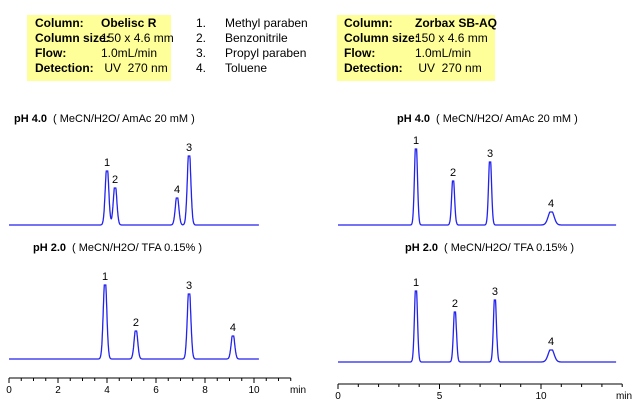  Describe the element at coordinates (451, 38) in the screenshot. I see `right-value-size: 150 x 4.6 mm` at that location.